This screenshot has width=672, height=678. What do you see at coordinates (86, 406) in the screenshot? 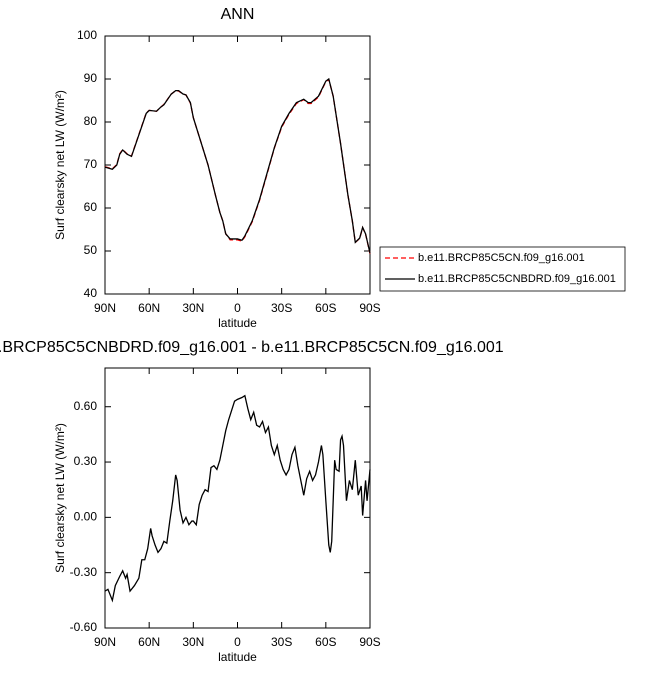
I see `y-tick-label: 0.60` at bounding box center [86, 406].